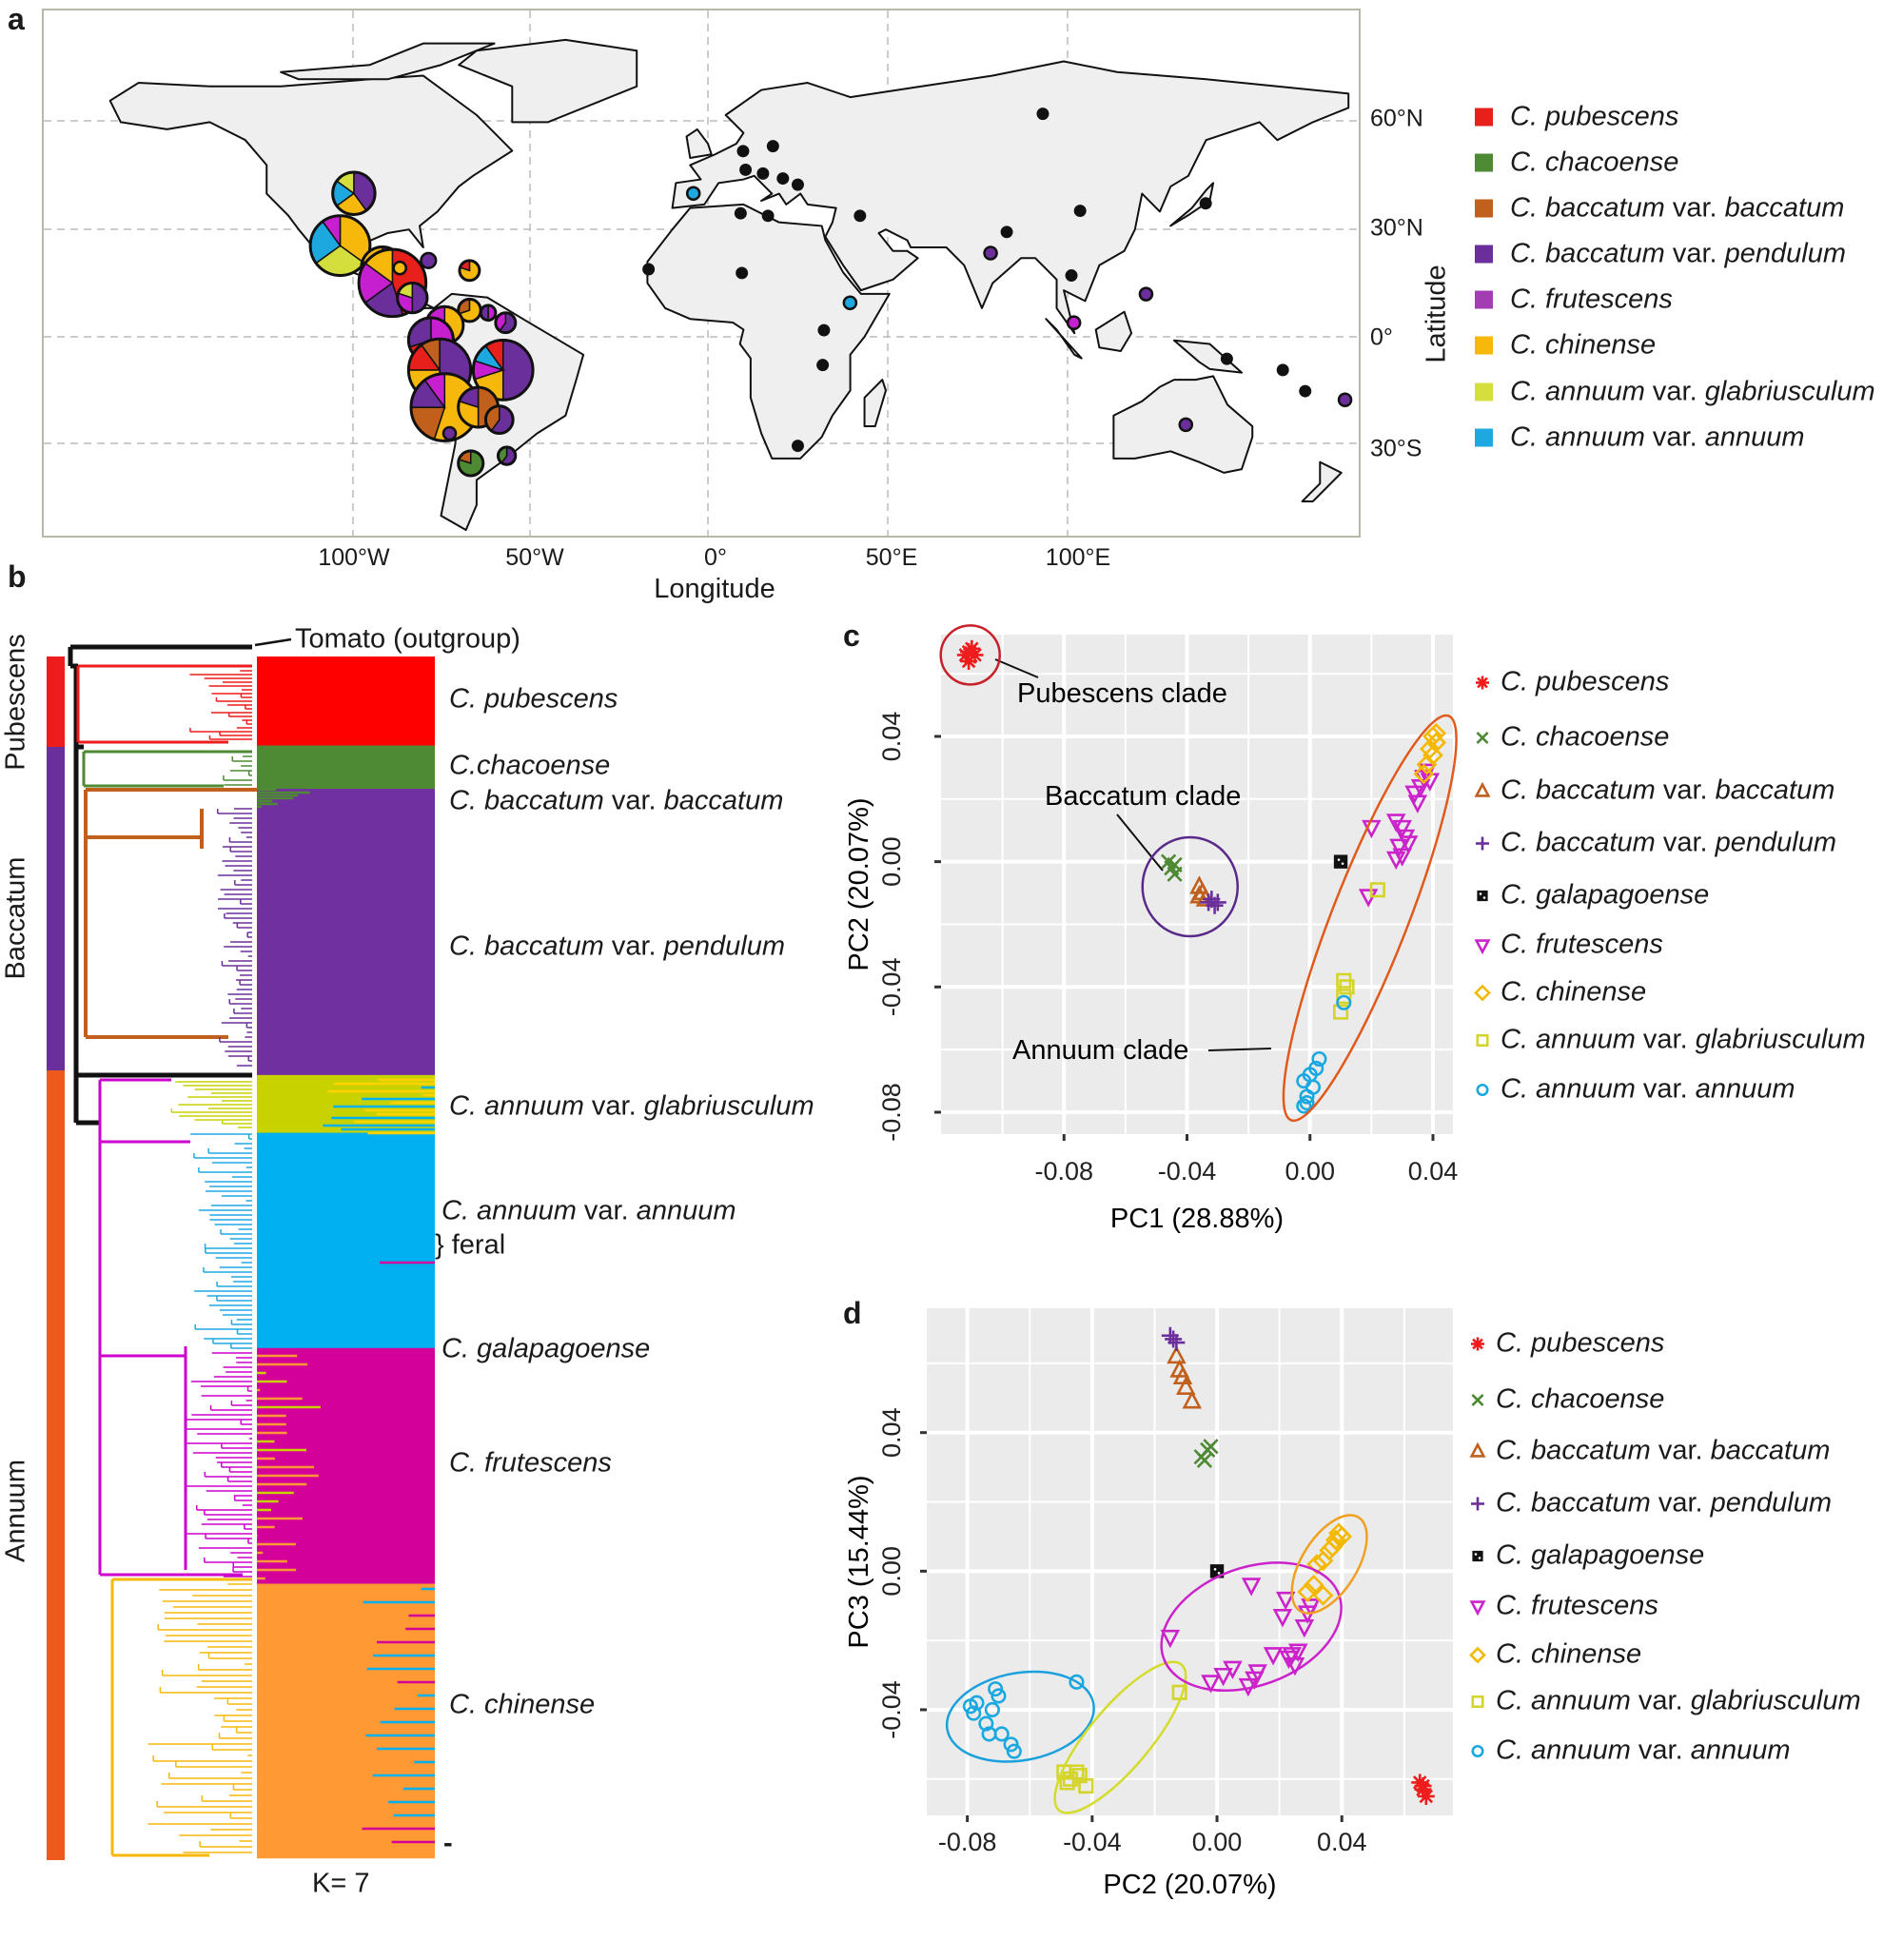 The width and height of the screenshot is (1903, 1960). Describe the element at coordinates (892, 1709) in the screenshot. I see `y-tick-label: -0.04` at that location.